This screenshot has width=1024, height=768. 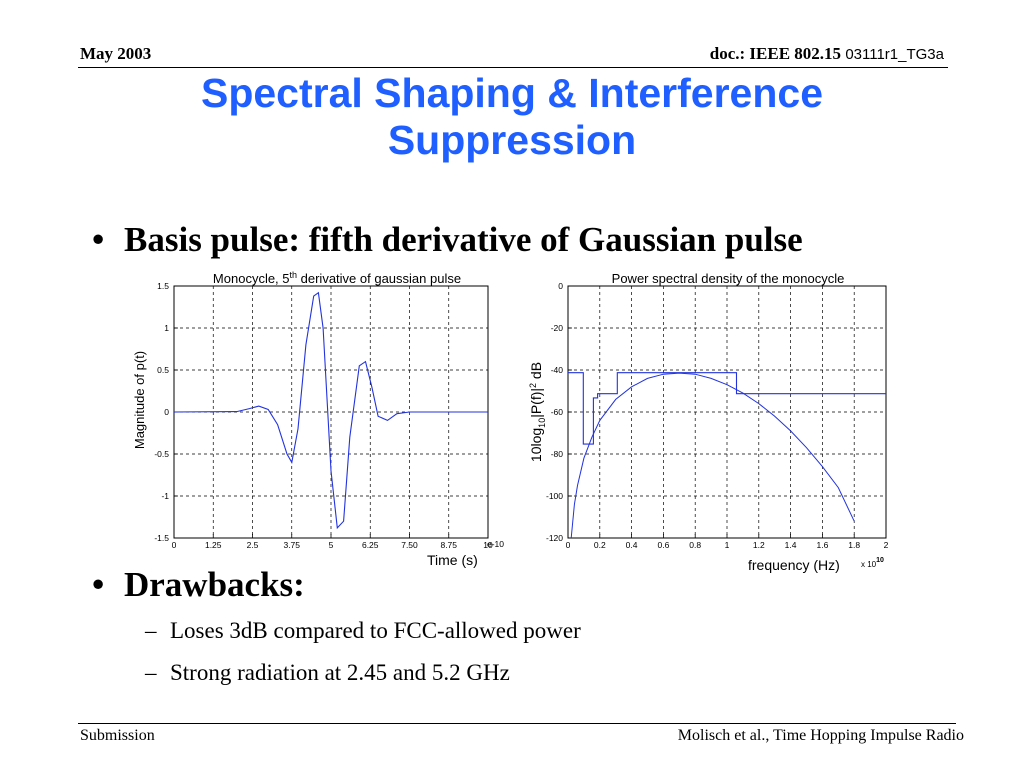 What do you see at coordinates (166, 328) in the screenshot?
I see `y-tick-label: 1` at bounding box center [166, 328].